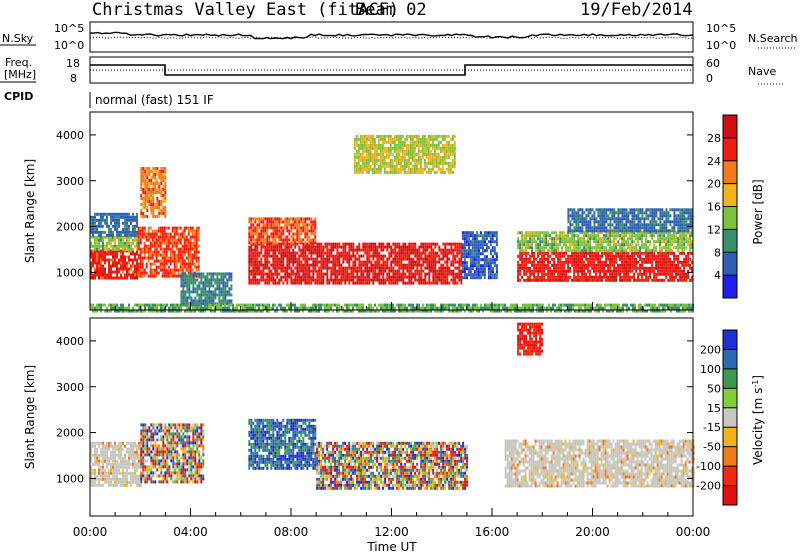  I want to click on nave-tick-top: 60, so click(713, 63).